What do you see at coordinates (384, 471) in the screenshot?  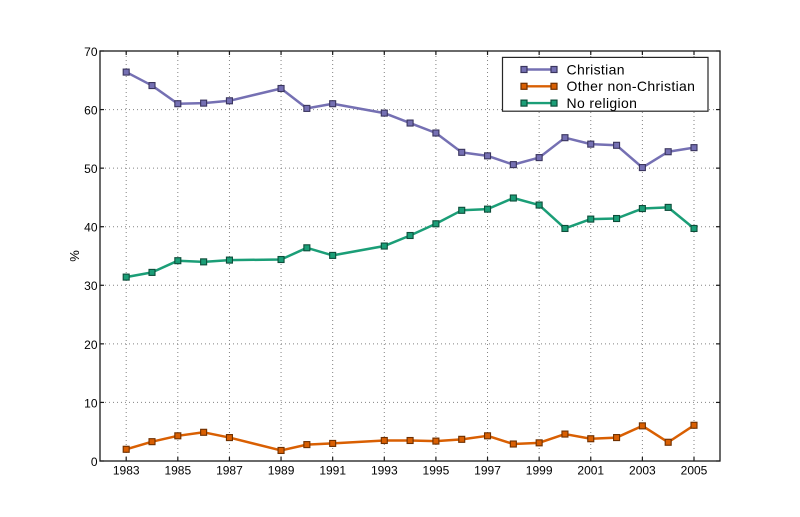 I see `svg-text: 1993` at bounding box center [384, 471].